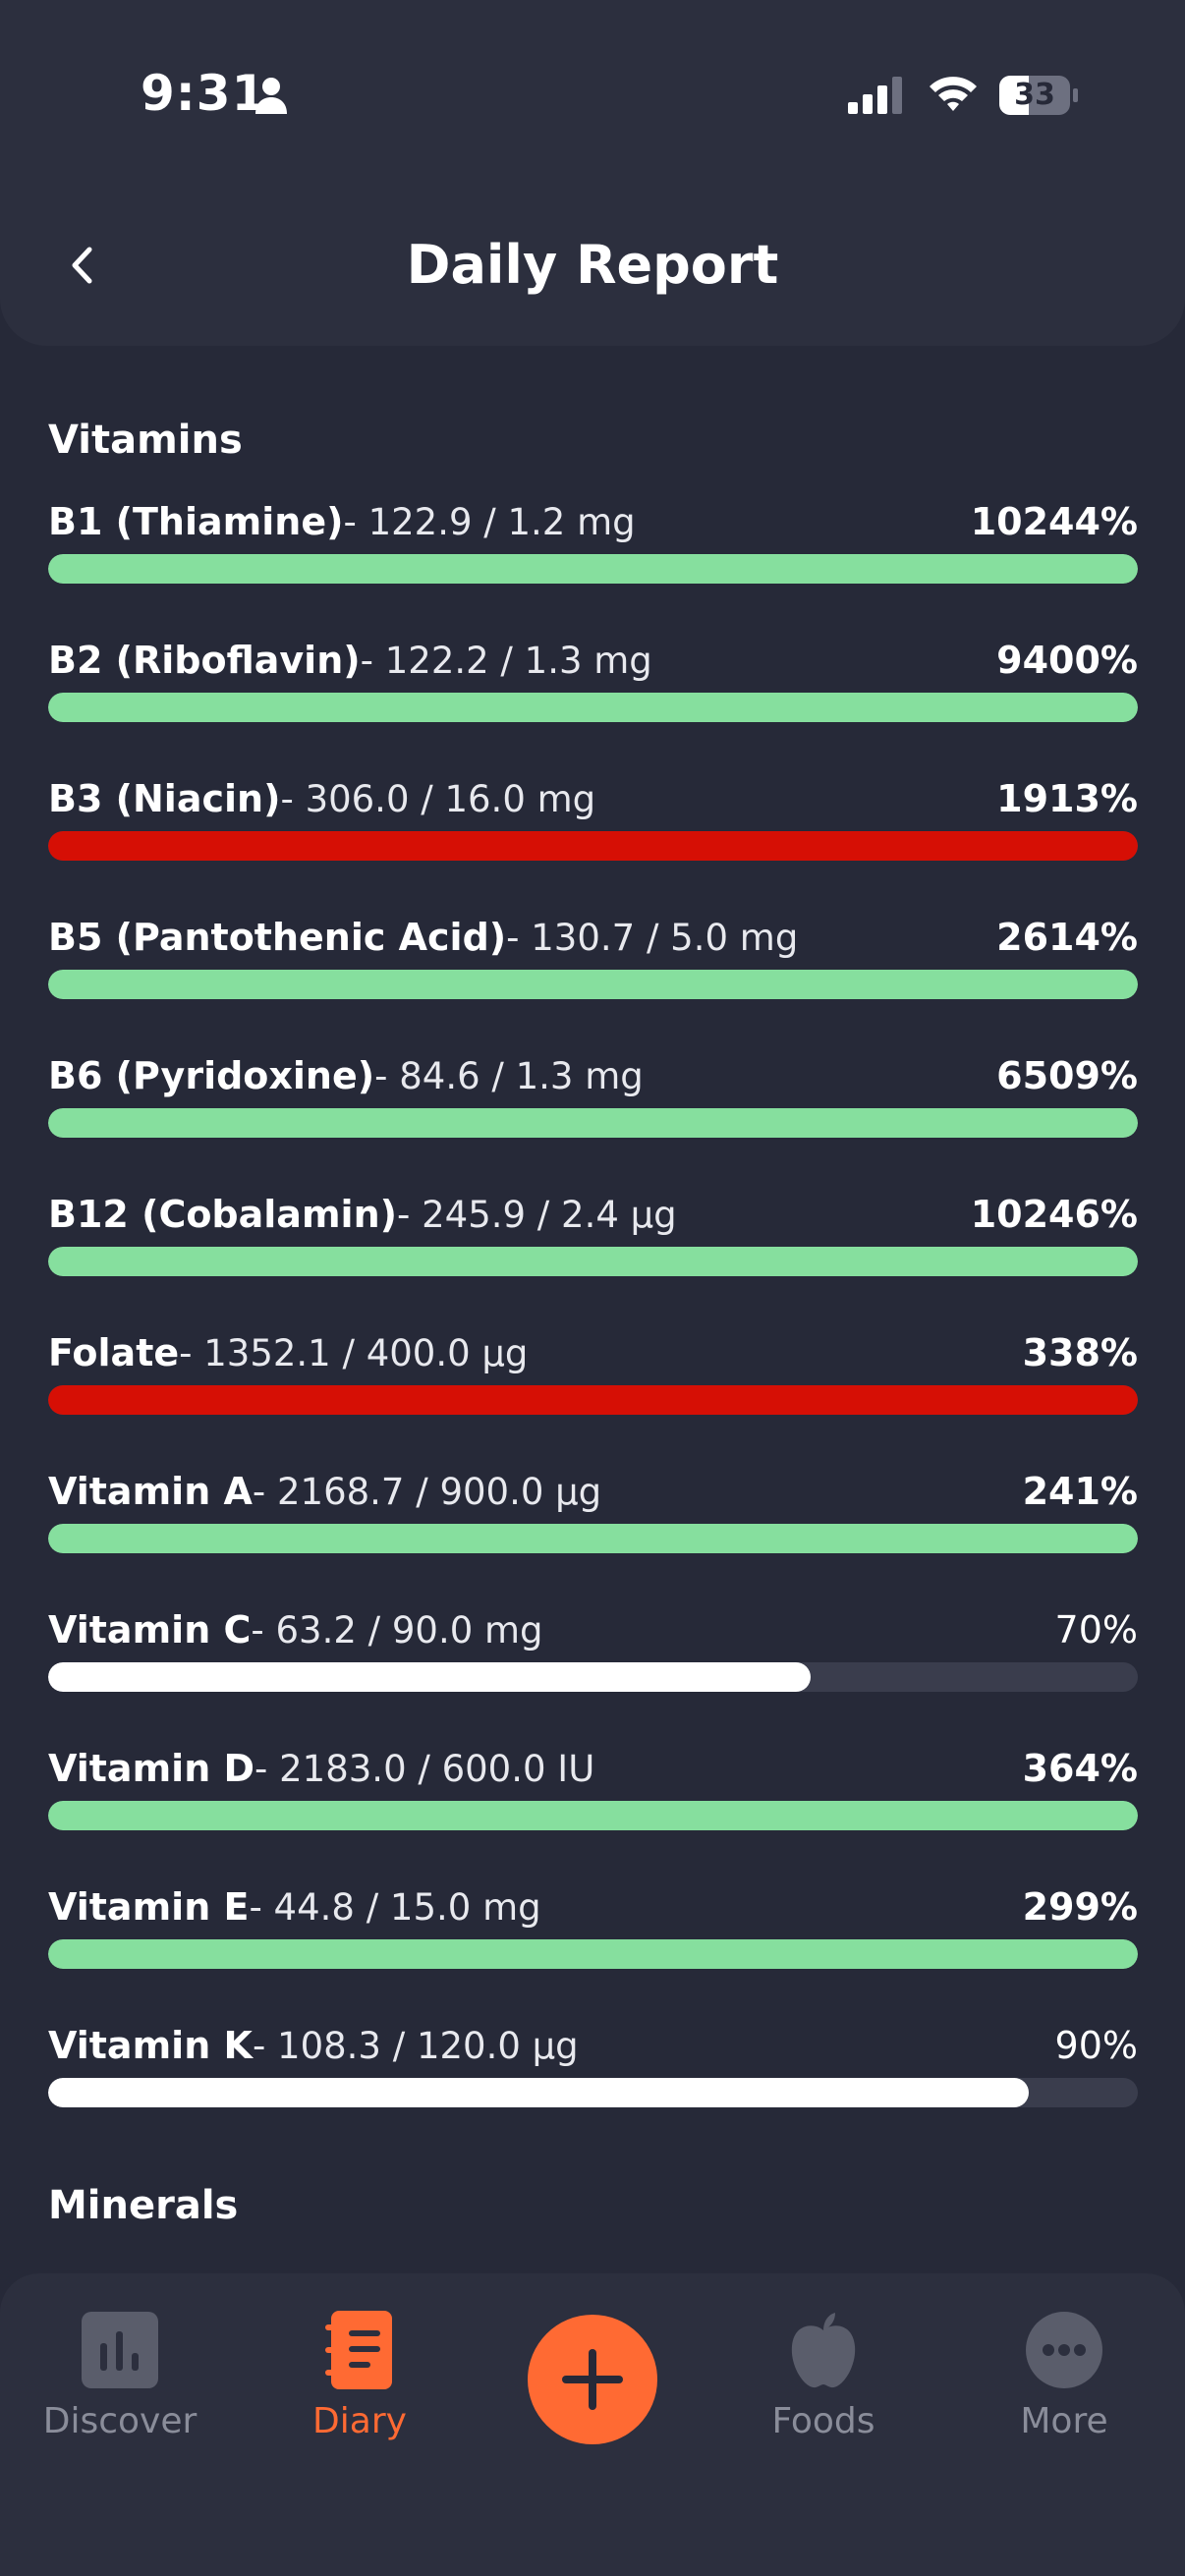 This screenshot has height=2576, width=1185. Describe the element at coordinates (1067, 937) in the screenshot. I see `nutrient-percent: 2614%` at that location.